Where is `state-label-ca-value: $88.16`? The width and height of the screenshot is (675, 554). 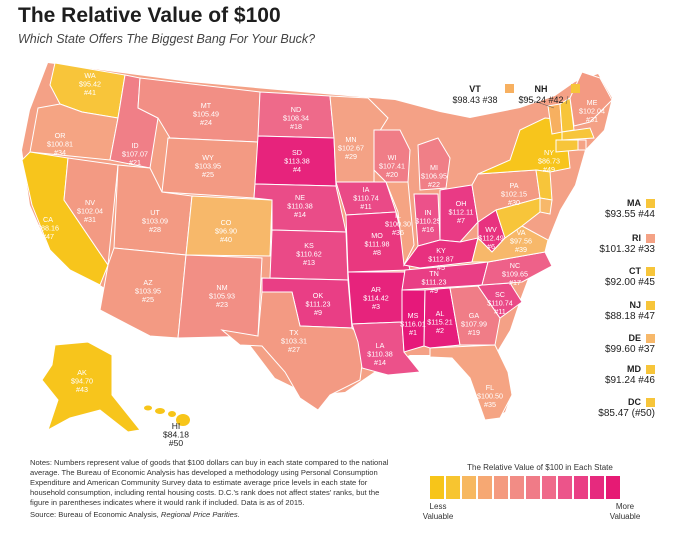 state-label-ca-value: $88.16 is located at coordinates (48, 228).